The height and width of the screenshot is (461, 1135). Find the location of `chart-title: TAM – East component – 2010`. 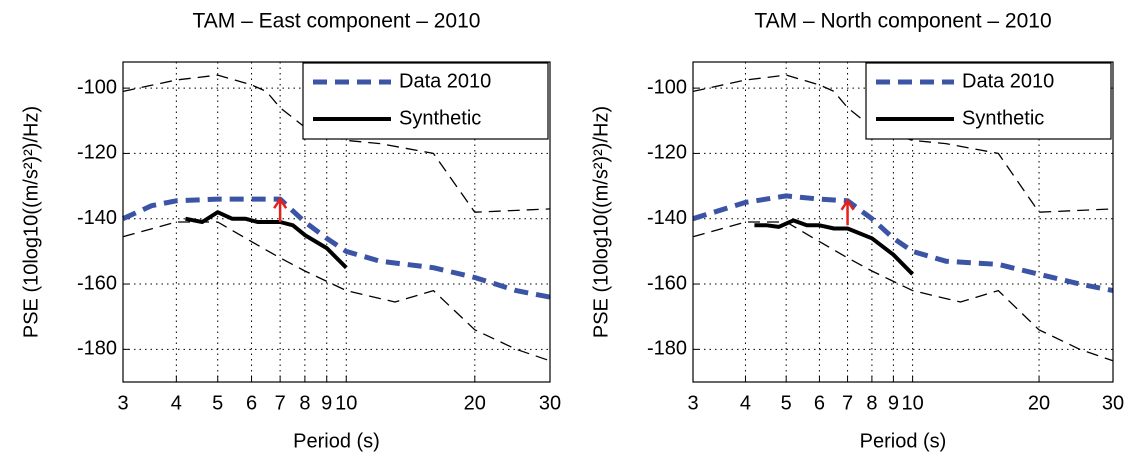

chart-title: TAM – East component – 2010 is located at coordinates (337, 21).